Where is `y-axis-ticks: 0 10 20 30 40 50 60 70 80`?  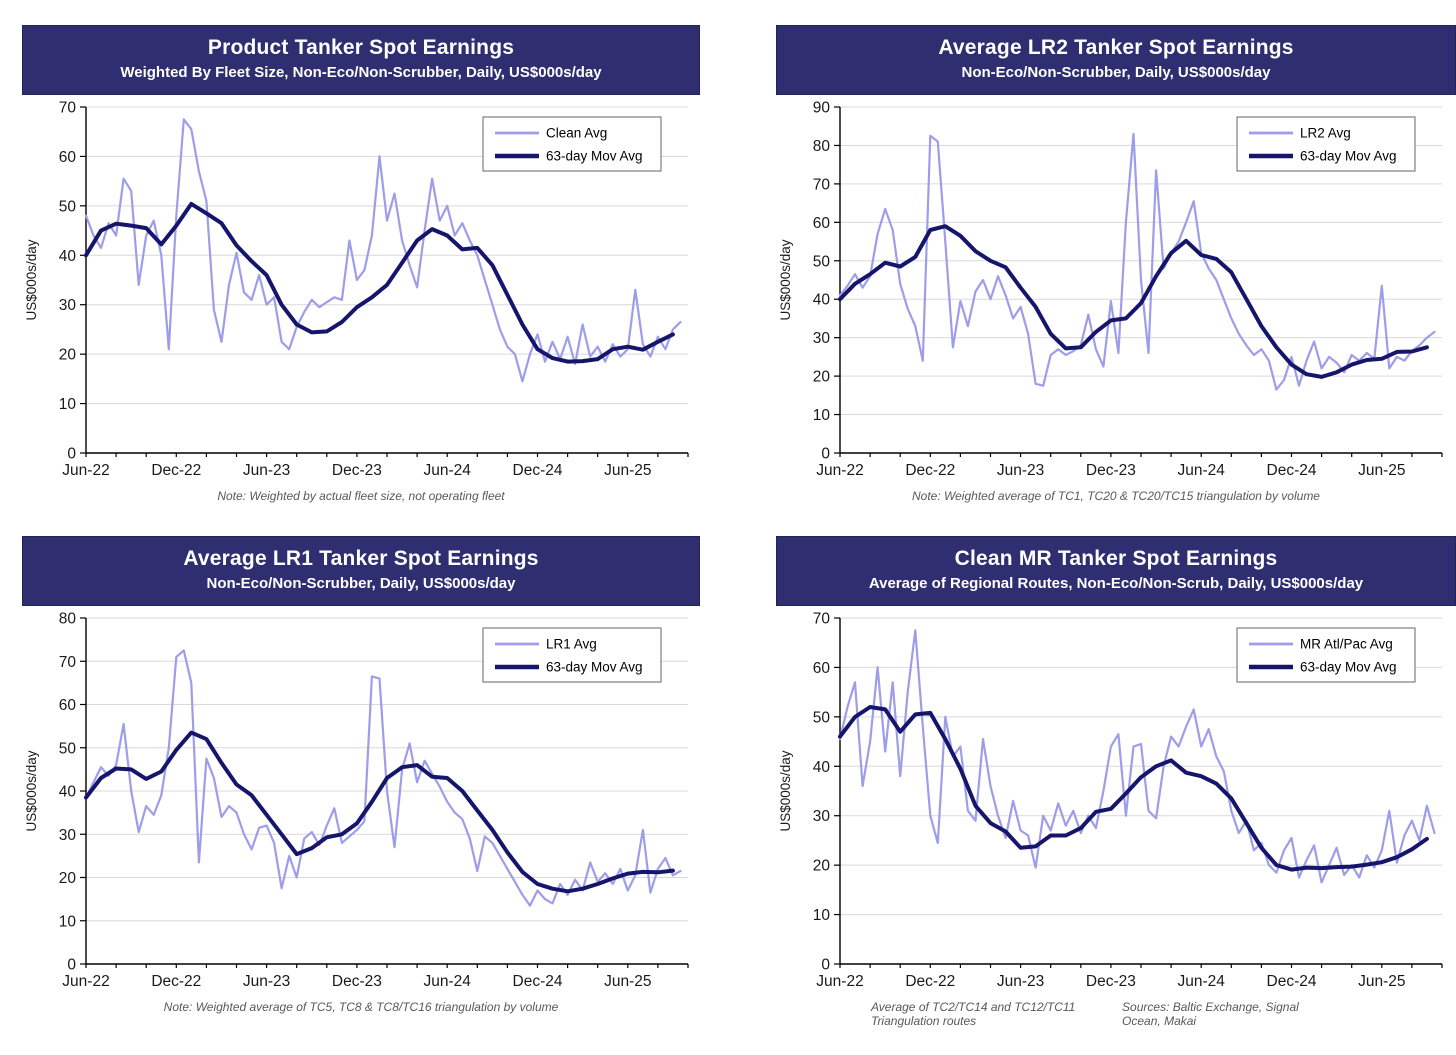 y-axis-ticks: 0 10 20 30 40 50 60 70 80 is located at coordinates (72, 792).